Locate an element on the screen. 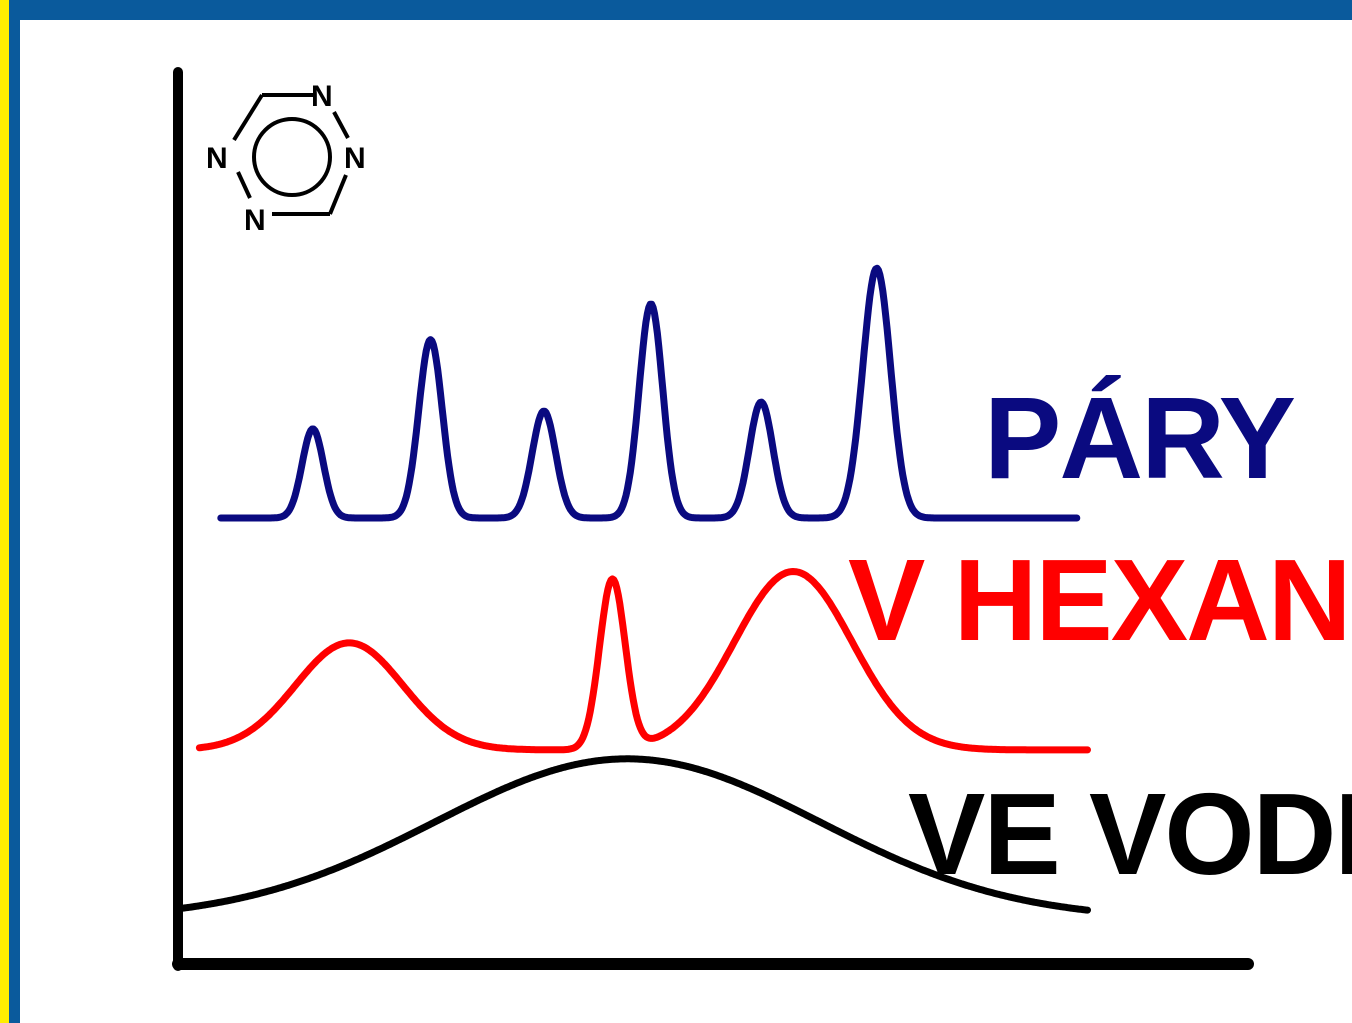 The width and height of the screenshot is (1352, 1023). series-label-hexane: V HEXANU is located at coordinates (1100, 600).